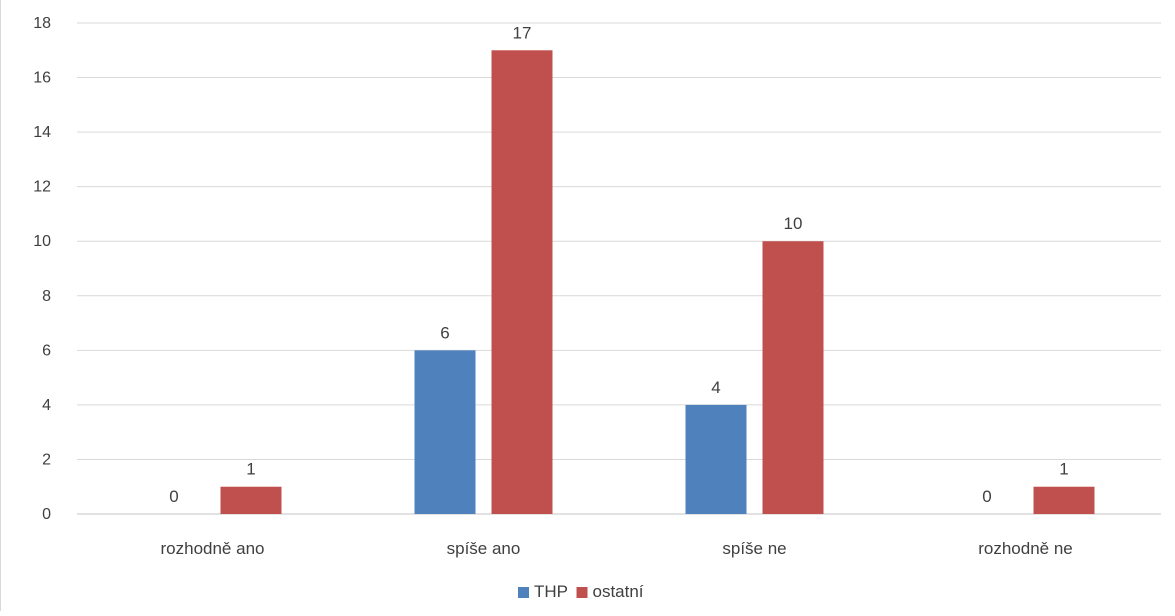 The width and height of the screenshot is (1175, 616). I want to click on x-category-label: rozhodně ne, so click(1025, 548).